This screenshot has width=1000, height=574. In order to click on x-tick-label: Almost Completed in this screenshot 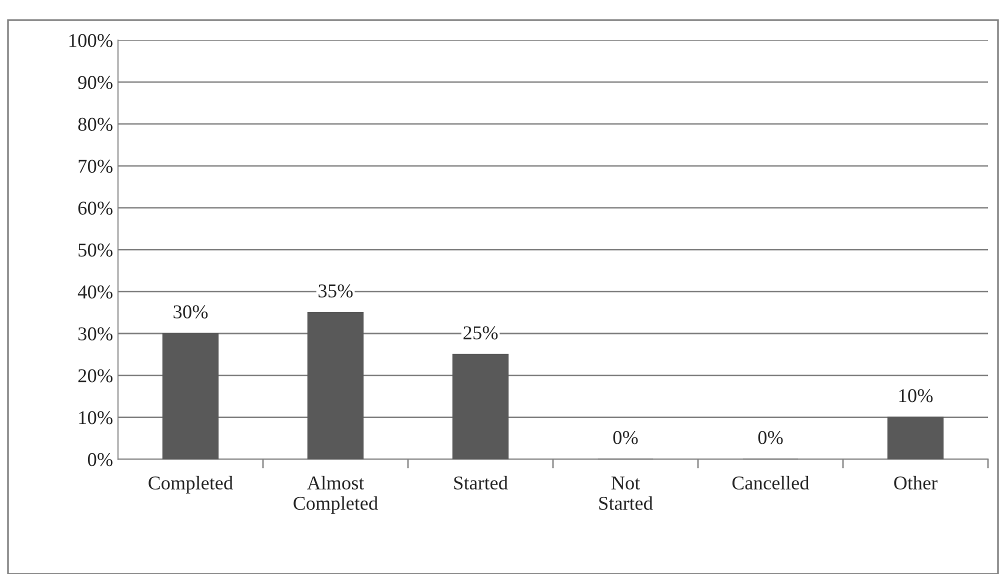, I will do `click(336, 495)`.